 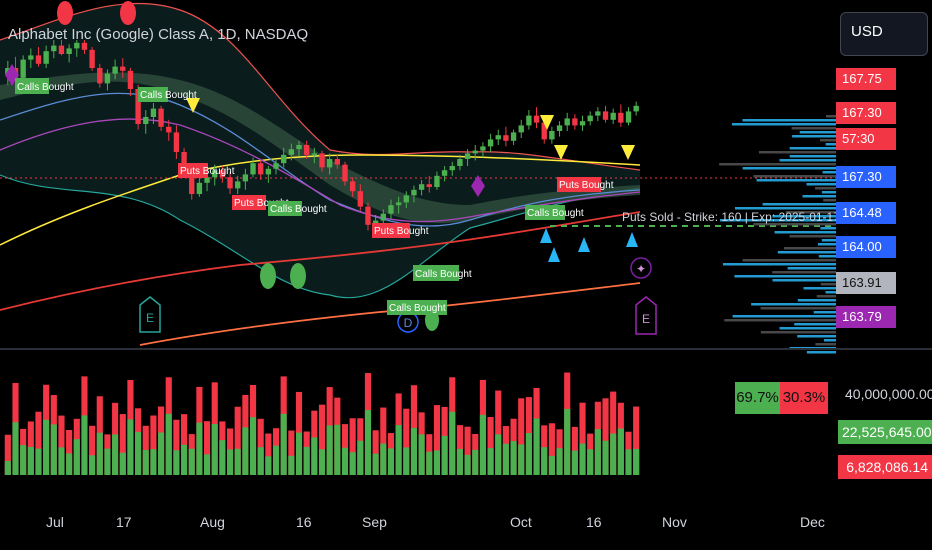 I want to click on earnings-marker-1: E, so click(x=150, y=314).